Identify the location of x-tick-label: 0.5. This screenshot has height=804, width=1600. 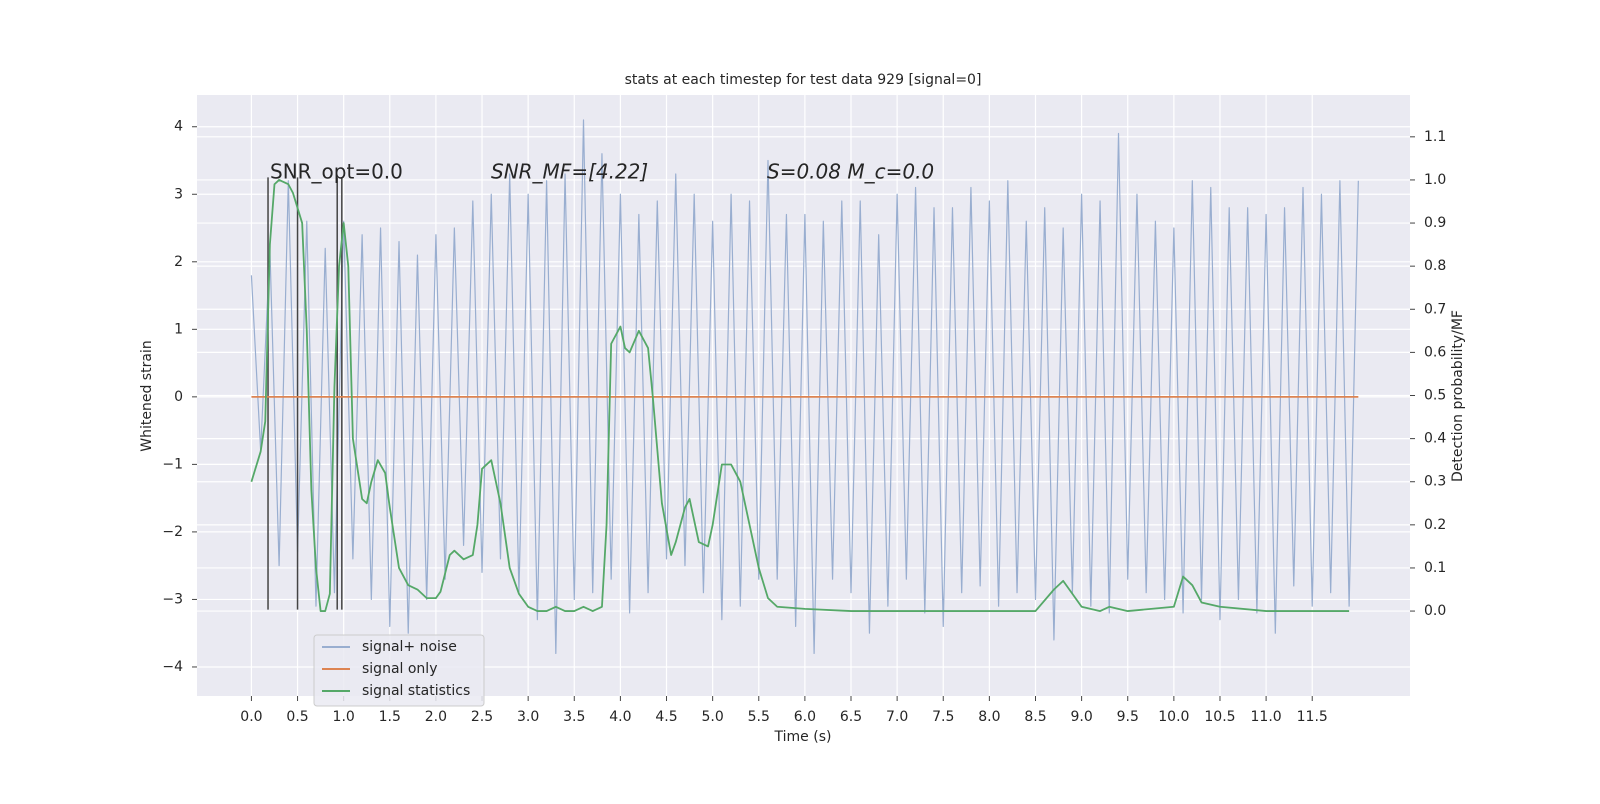
(297, 717).